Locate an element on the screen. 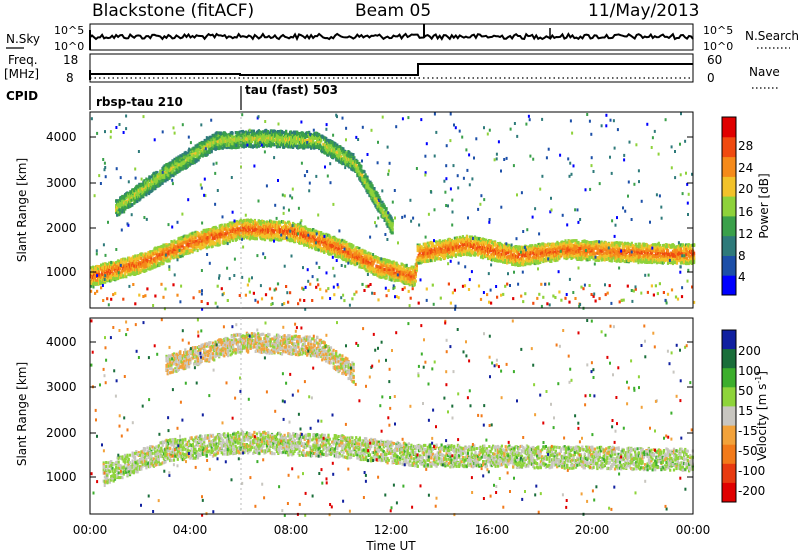 This screenshot has width=800, height=554. noise-tick-bottom-left: 10^0 is located at coordinates (69, 46).